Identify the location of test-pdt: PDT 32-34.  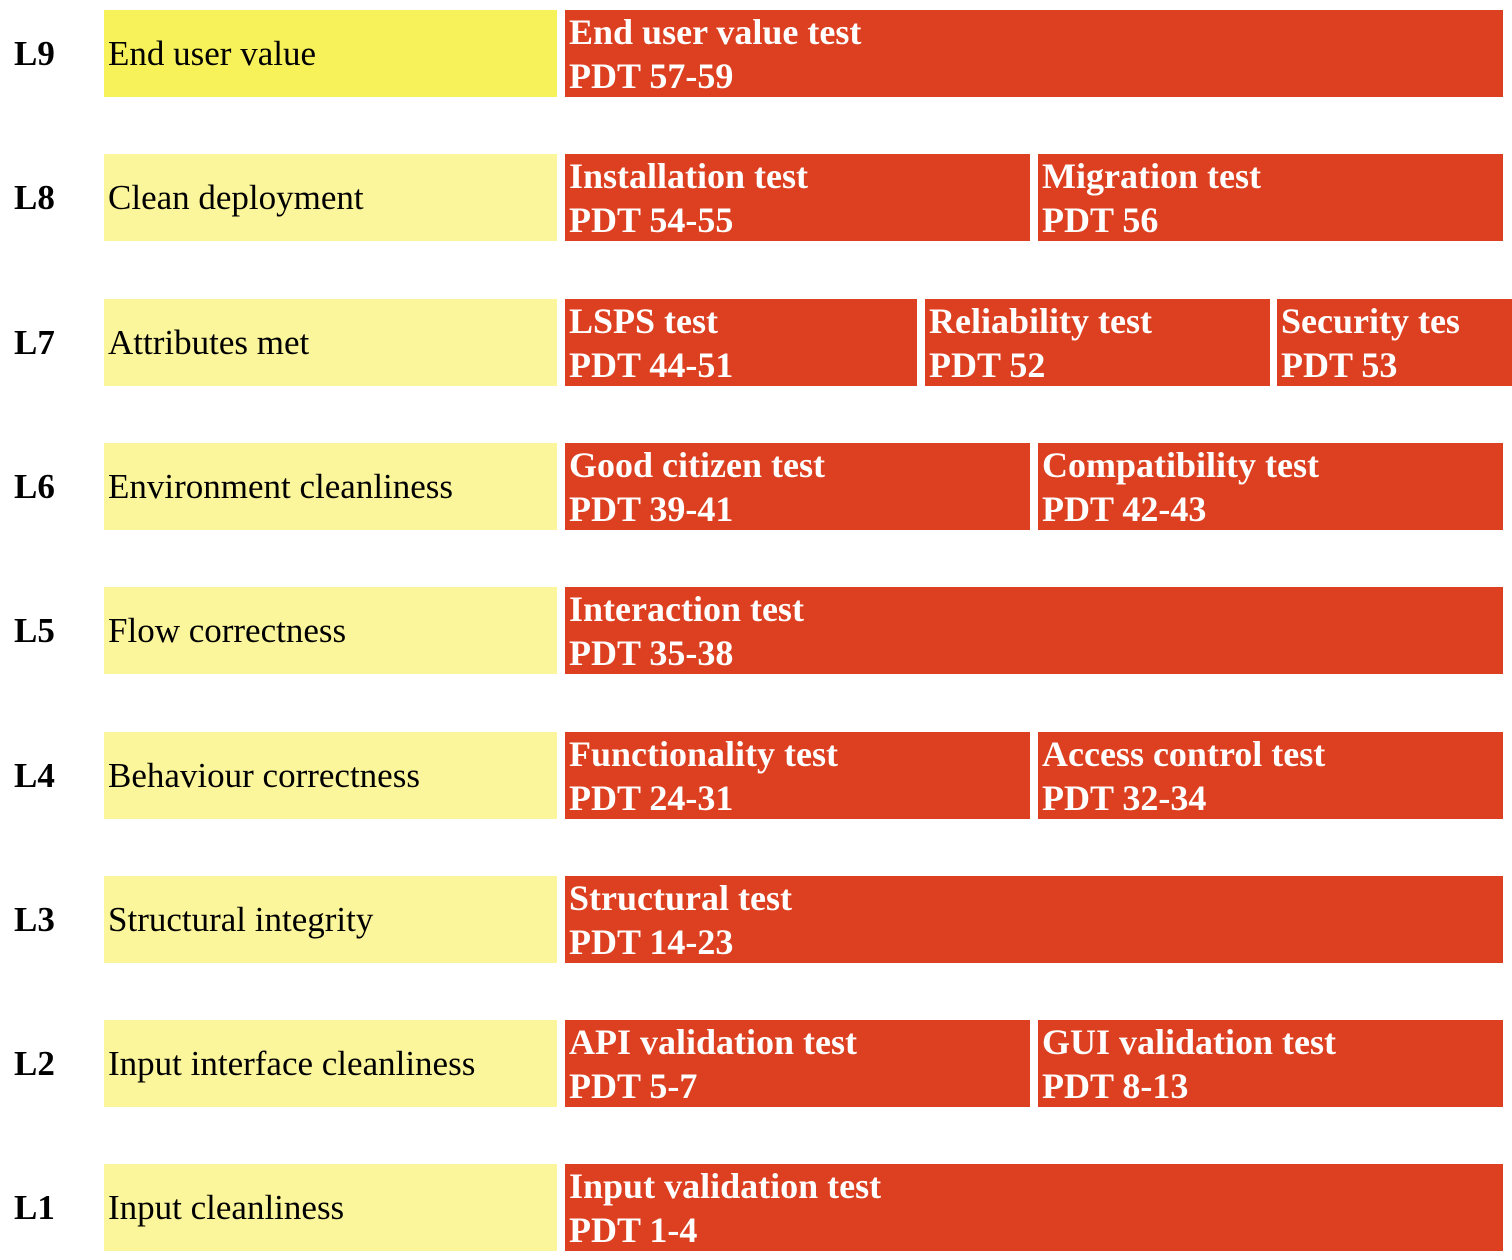
(1124, 798).